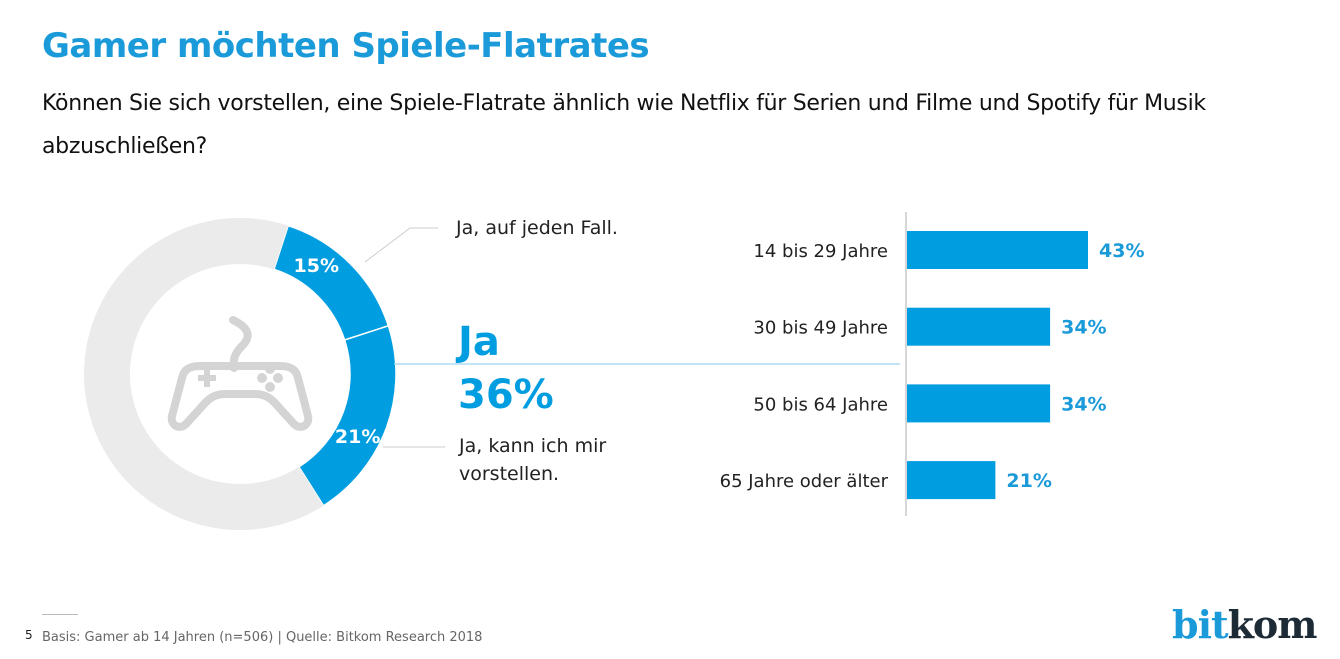 The width and height of the screenshot is (1340, 659). I want to click on slice-label-ja-kann-ich: Ja, kann ich mir, so click(532, 446).